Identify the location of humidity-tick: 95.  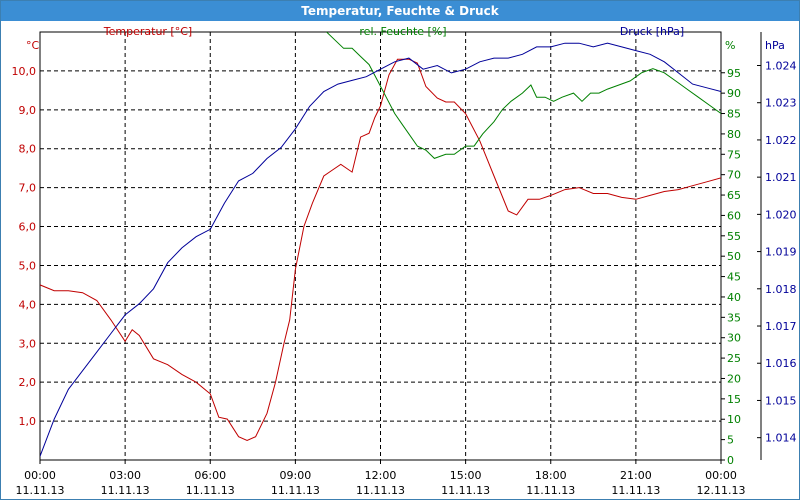
(734, 73).